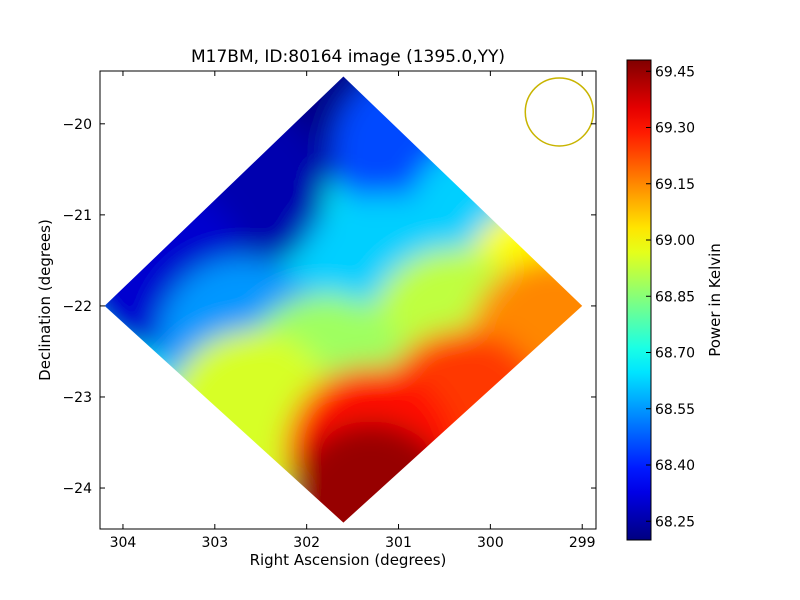  What do you see at coordinates (77, 398) in the screenshot?
I see `y-tick-label: −23` at bounding box center [77, 398].